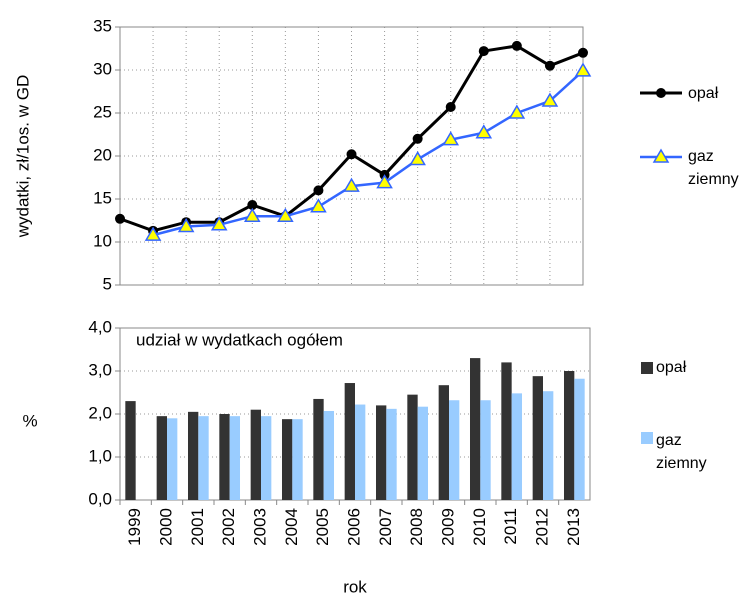  What do you see at coordinates (385, 527) in the screenshot?
I see `x-tick-label: 2007` at bounding box center [385, 527].